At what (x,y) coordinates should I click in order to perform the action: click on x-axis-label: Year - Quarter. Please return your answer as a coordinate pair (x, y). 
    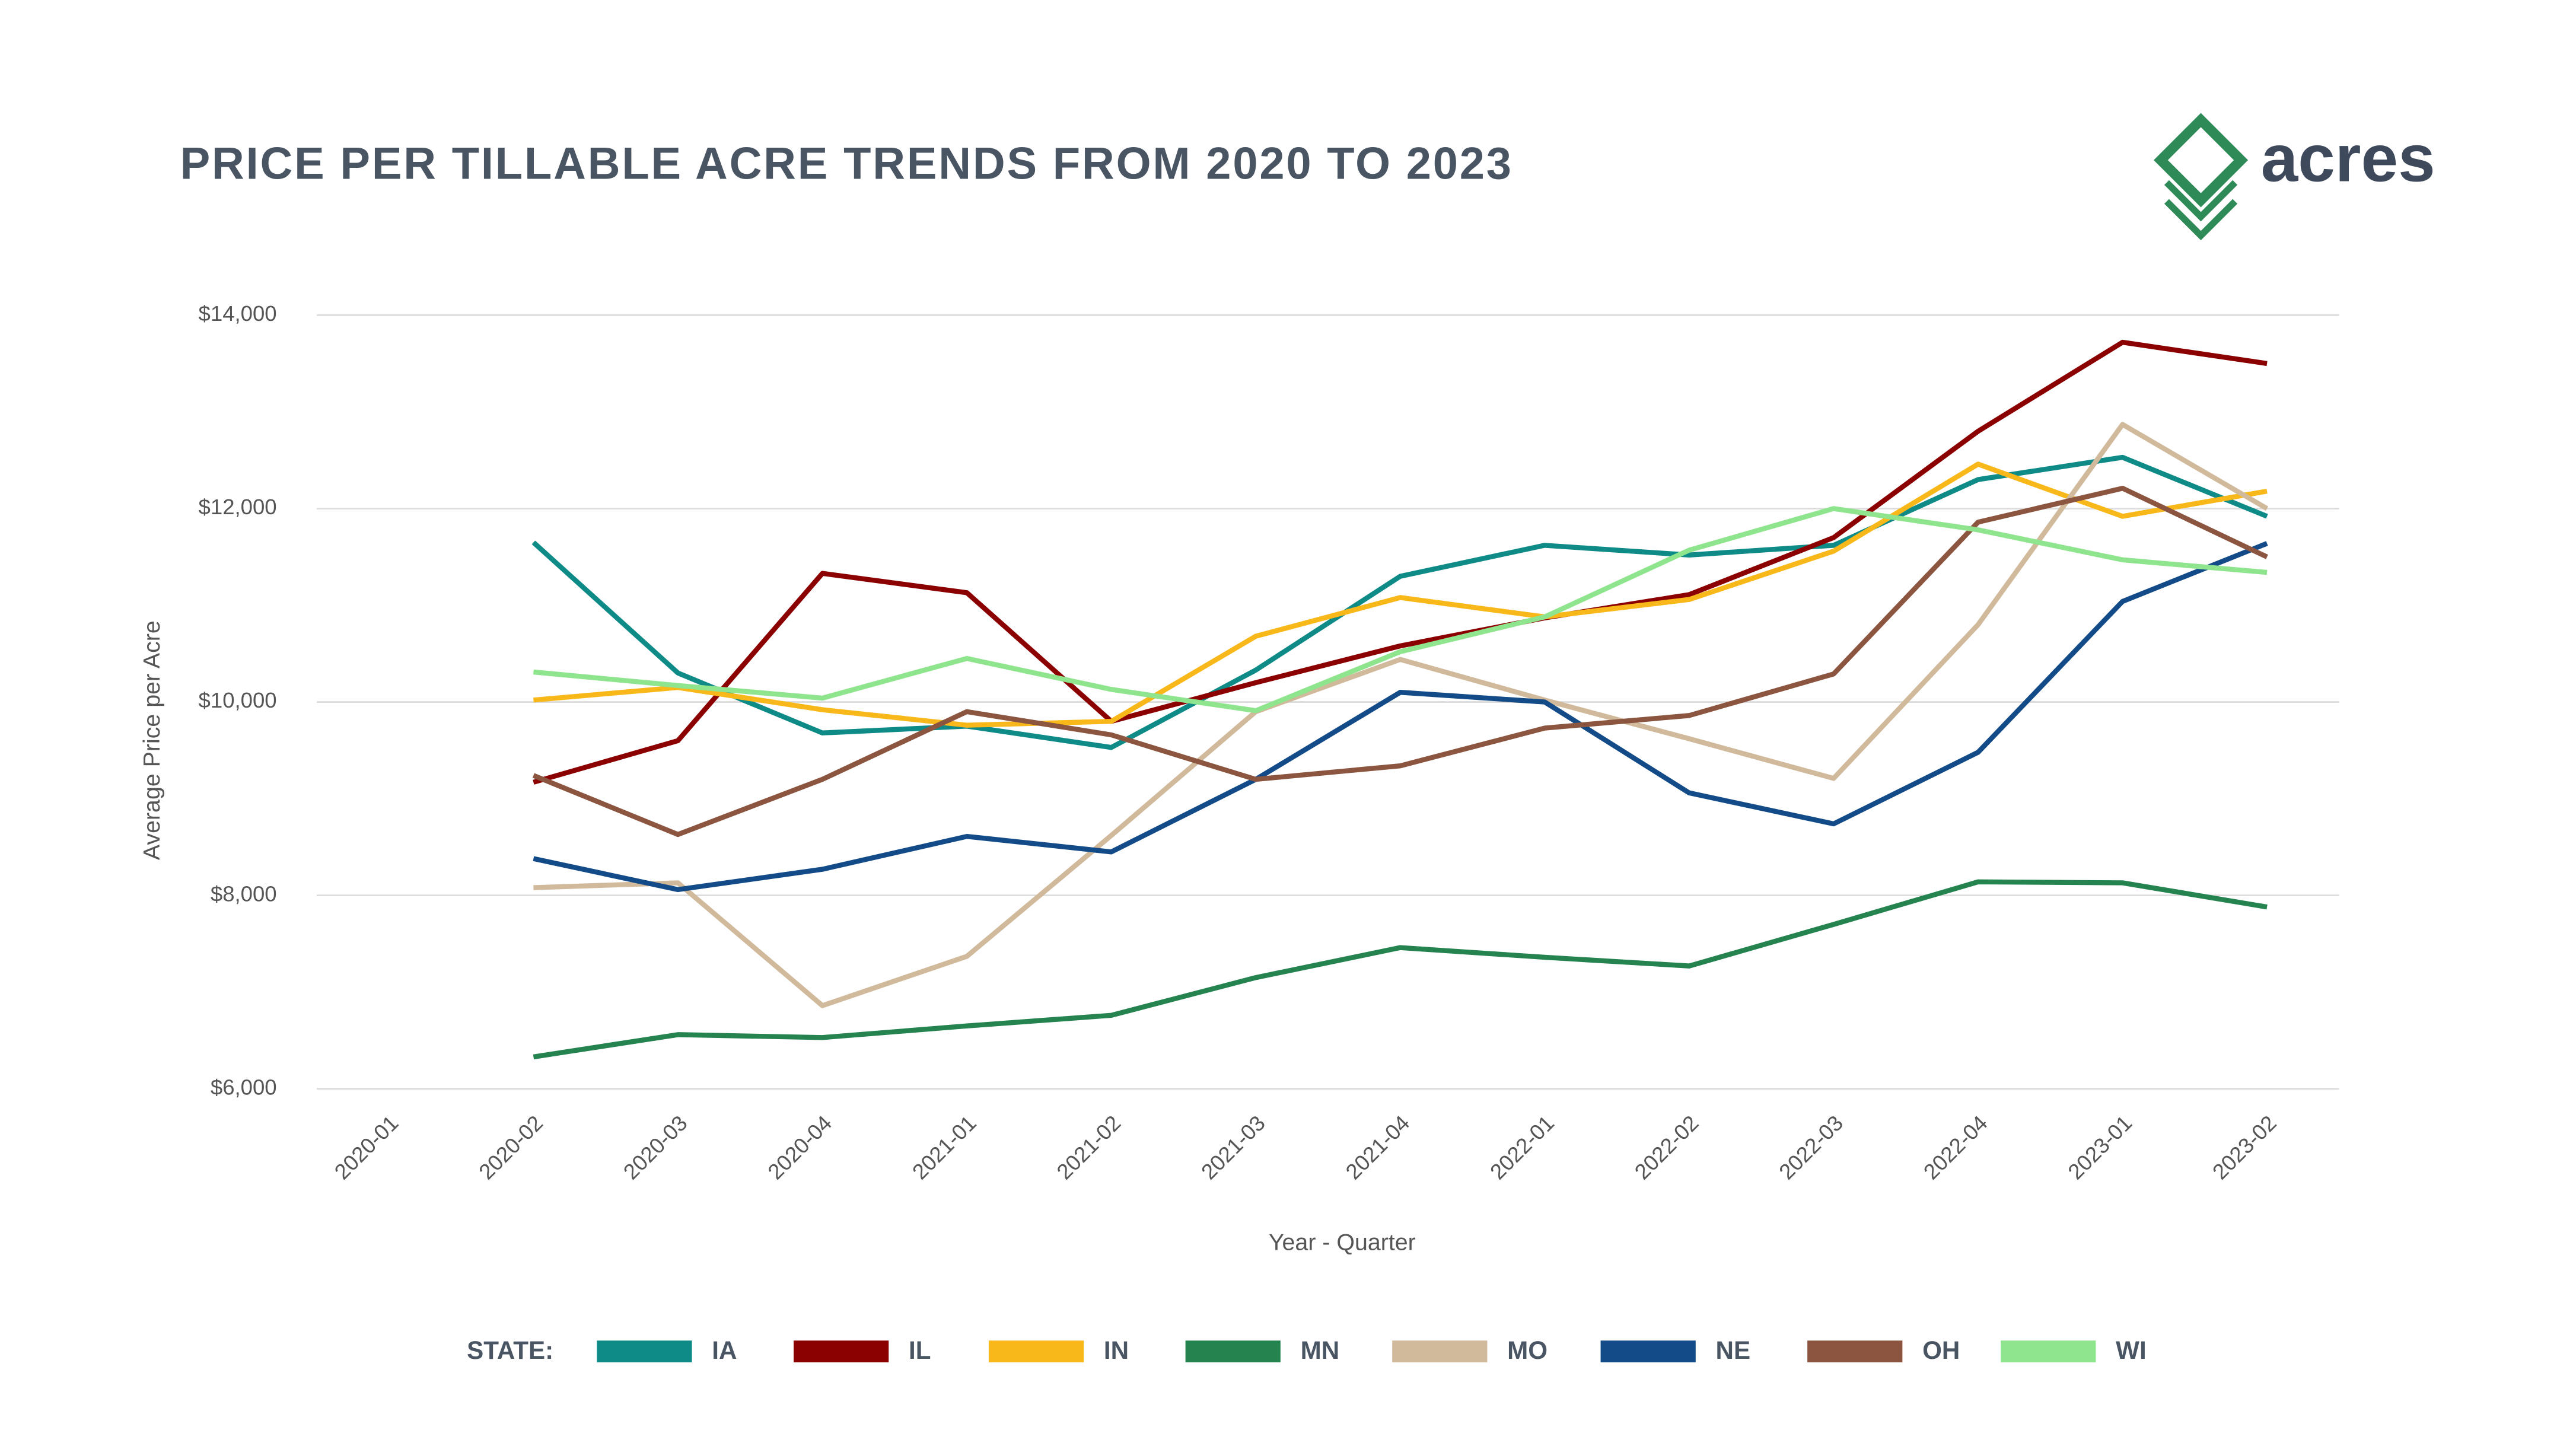
    Looking at the image, I should click on (1342, 1243).